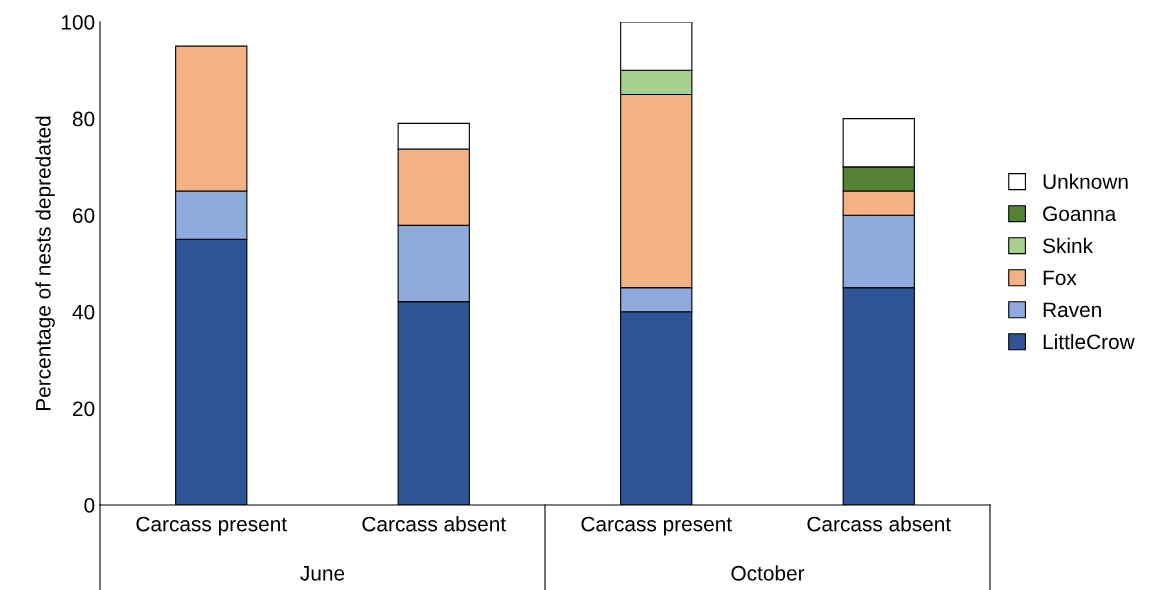 Image resolution: width=1150 pixels, height=590 pixels. I want to click on legend-label: Unknown, so click(1085, 181).